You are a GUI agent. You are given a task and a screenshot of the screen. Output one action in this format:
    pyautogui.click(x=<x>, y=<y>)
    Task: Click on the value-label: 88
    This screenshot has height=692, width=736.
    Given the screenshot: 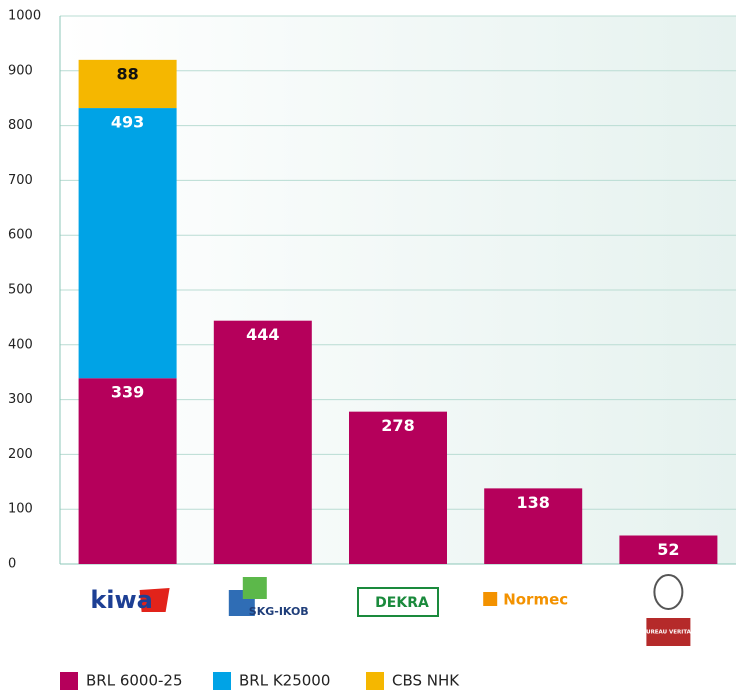 What is the action you would take?
    pyautogui.click(x=127, y=73)
    